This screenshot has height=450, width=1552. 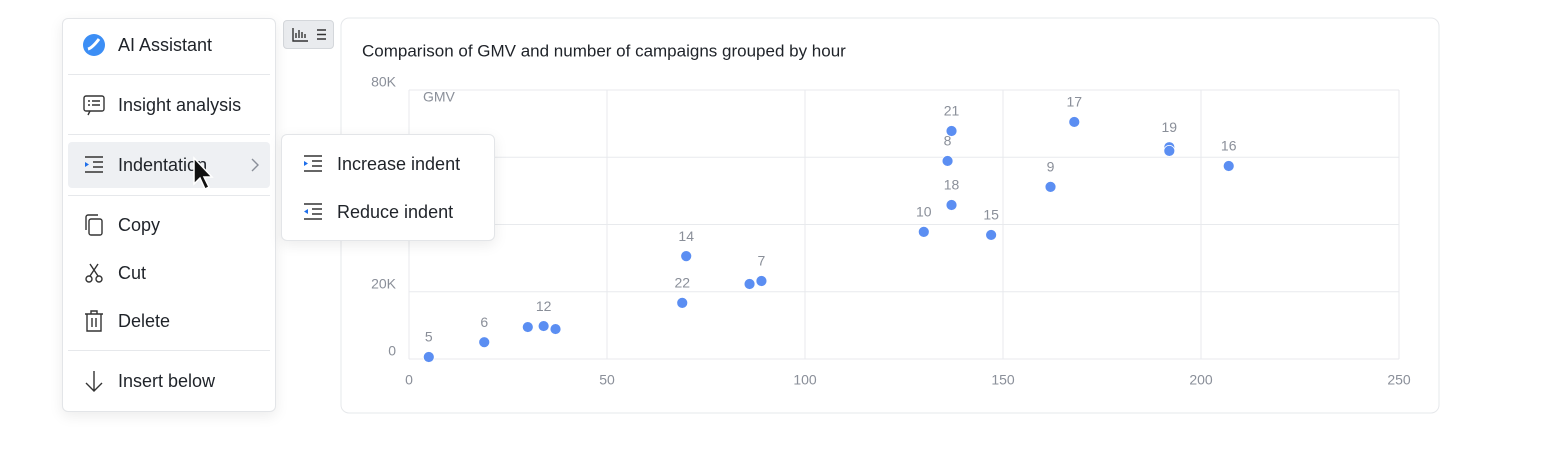 What do you see at coordinates (439, 97) in the screenshot?
I see `y-axis-label: GMV` at bounding box center [439, 97].